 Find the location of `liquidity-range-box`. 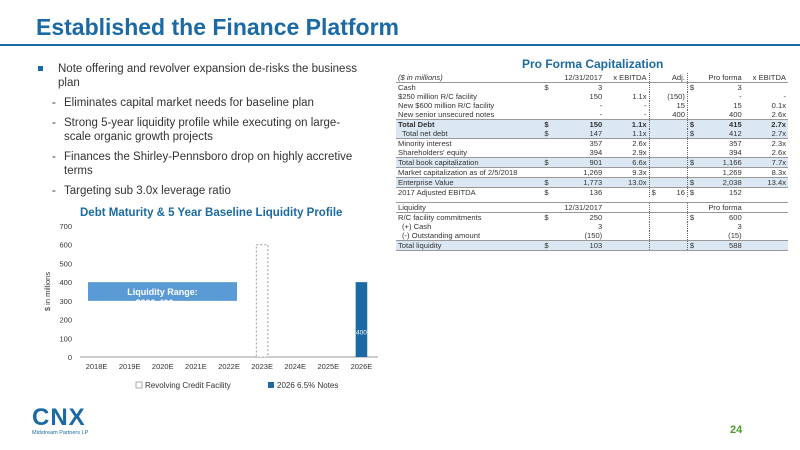

liquidity-range-box is located at coordinates (162, 291).